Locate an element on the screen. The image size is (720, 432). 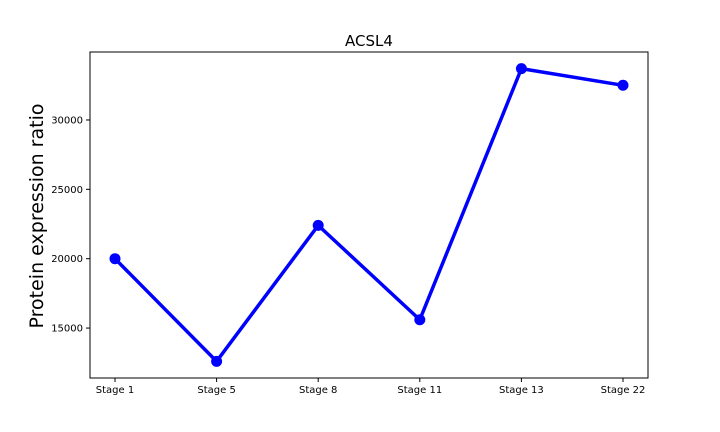
chart-title: ACSL4 is located at coordinates (369, 41).